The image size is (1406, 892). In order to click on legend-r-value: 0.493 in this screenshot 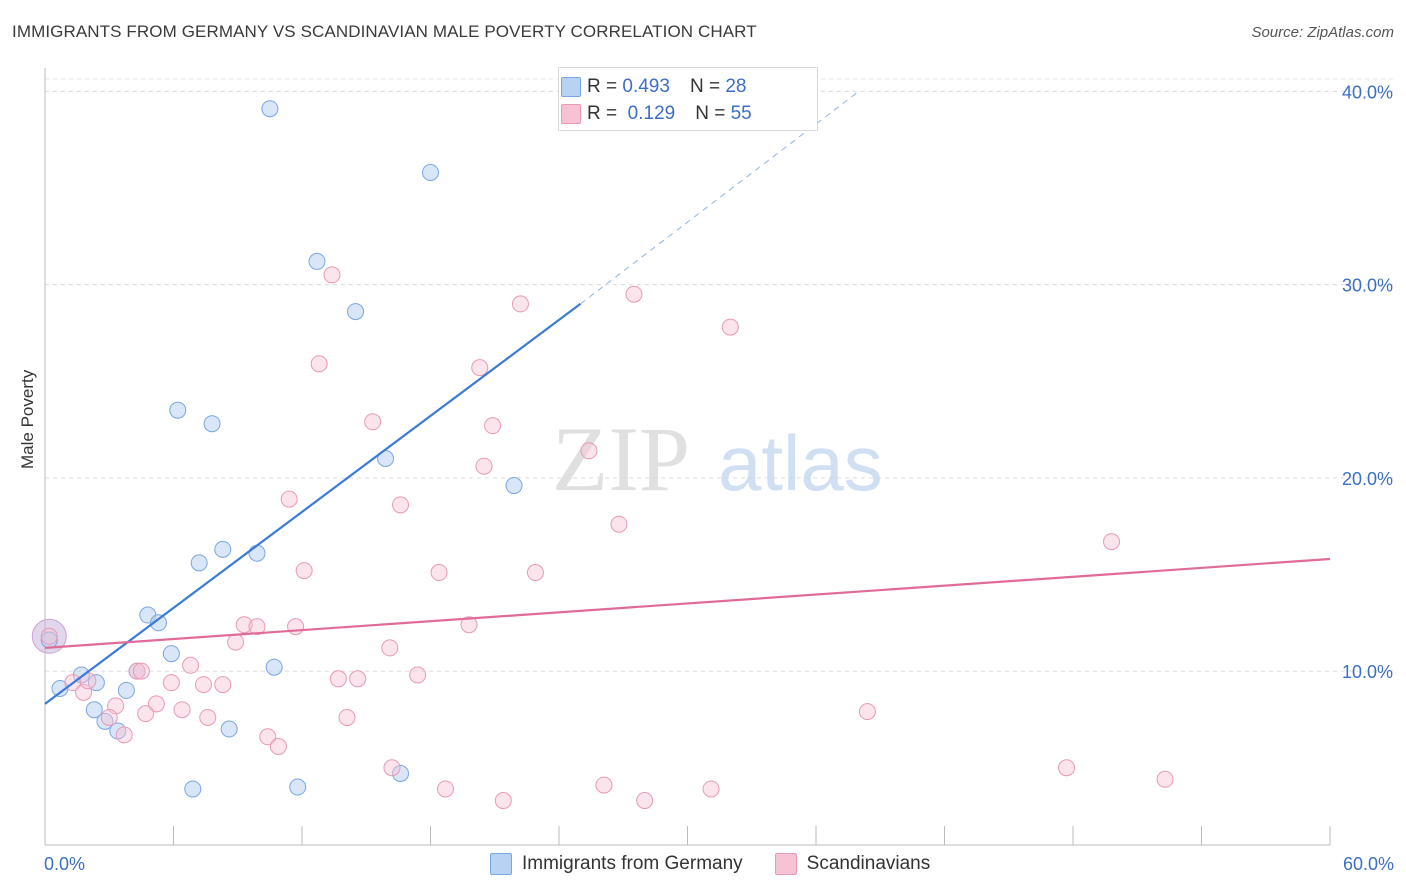, I will do `click(646, 86)`.